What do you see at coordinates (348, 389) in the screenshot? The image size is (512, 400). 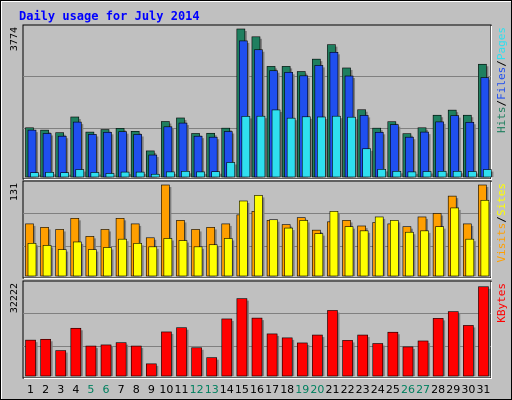 I see `x-tick-label-22: 22` at bounding box center [348, 389].